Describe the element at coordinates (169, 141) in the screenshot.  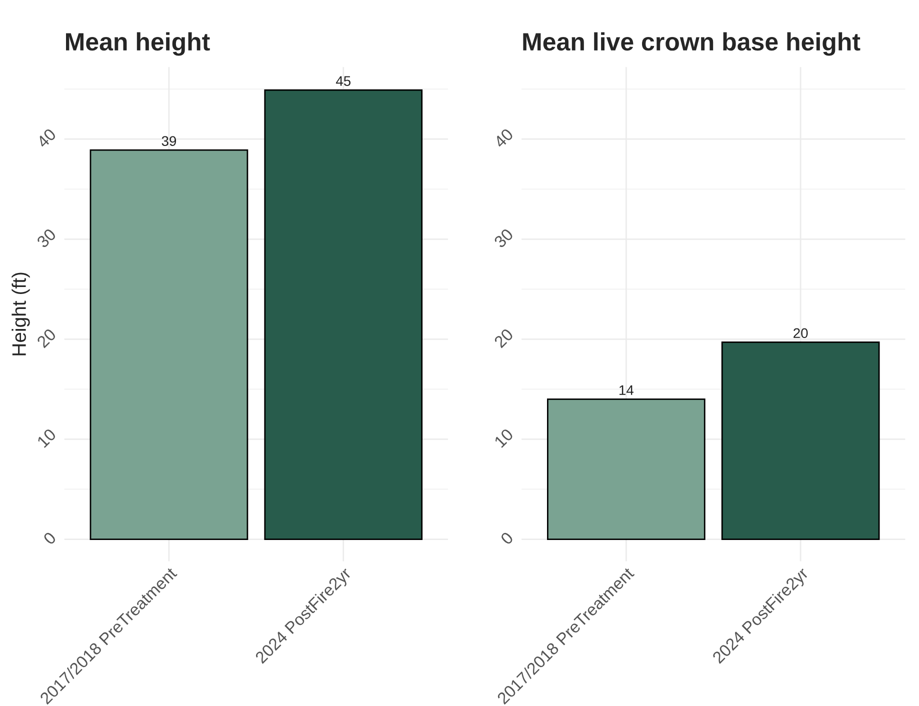
I see `data-label: 39` at that location.